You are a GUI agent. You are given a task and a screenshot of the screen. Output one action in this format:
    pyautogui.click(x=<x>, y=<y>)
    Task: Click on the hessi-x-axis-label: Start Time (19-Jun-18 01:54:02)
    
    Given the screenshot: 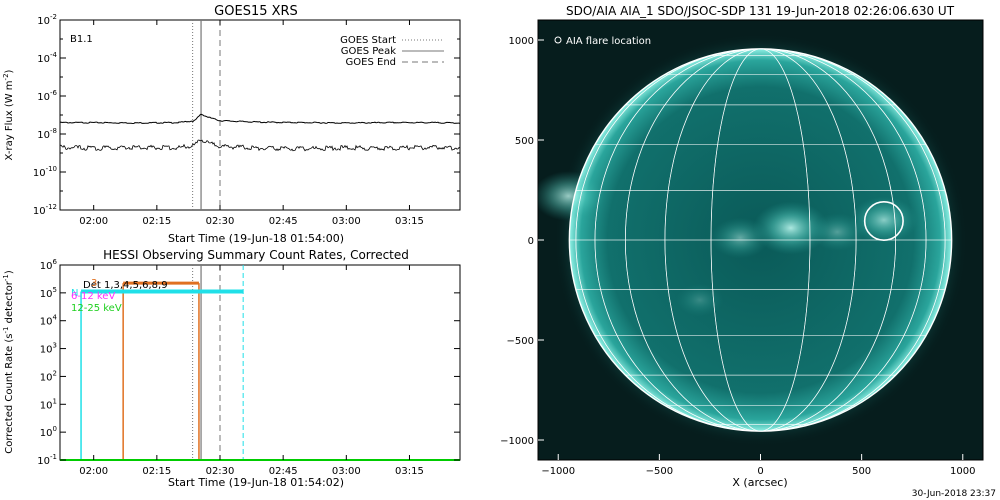 What is the action you would take?
    pyautogui.click(x=256, y=482)
    